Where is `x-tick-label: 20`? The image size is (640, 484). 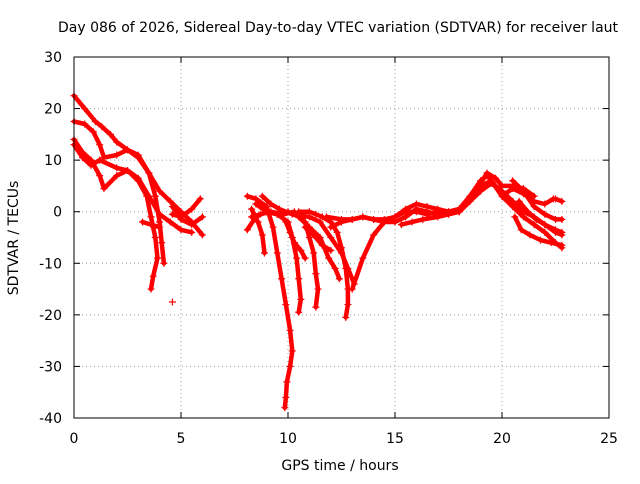
x-tick-label: 20 is located at coordinates (502, 439).